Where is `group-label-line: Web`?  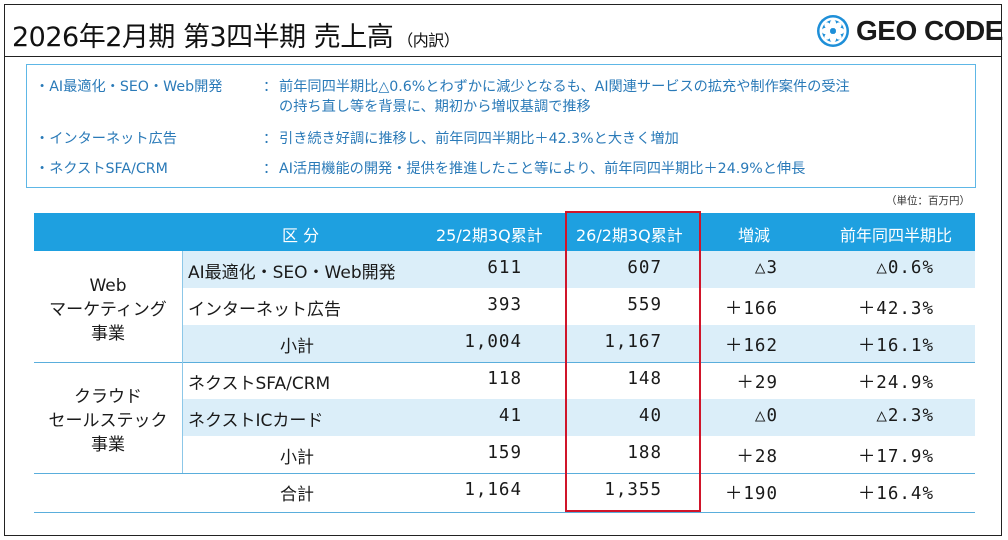
group-label-line: Web is located at coordinates (108, 286).